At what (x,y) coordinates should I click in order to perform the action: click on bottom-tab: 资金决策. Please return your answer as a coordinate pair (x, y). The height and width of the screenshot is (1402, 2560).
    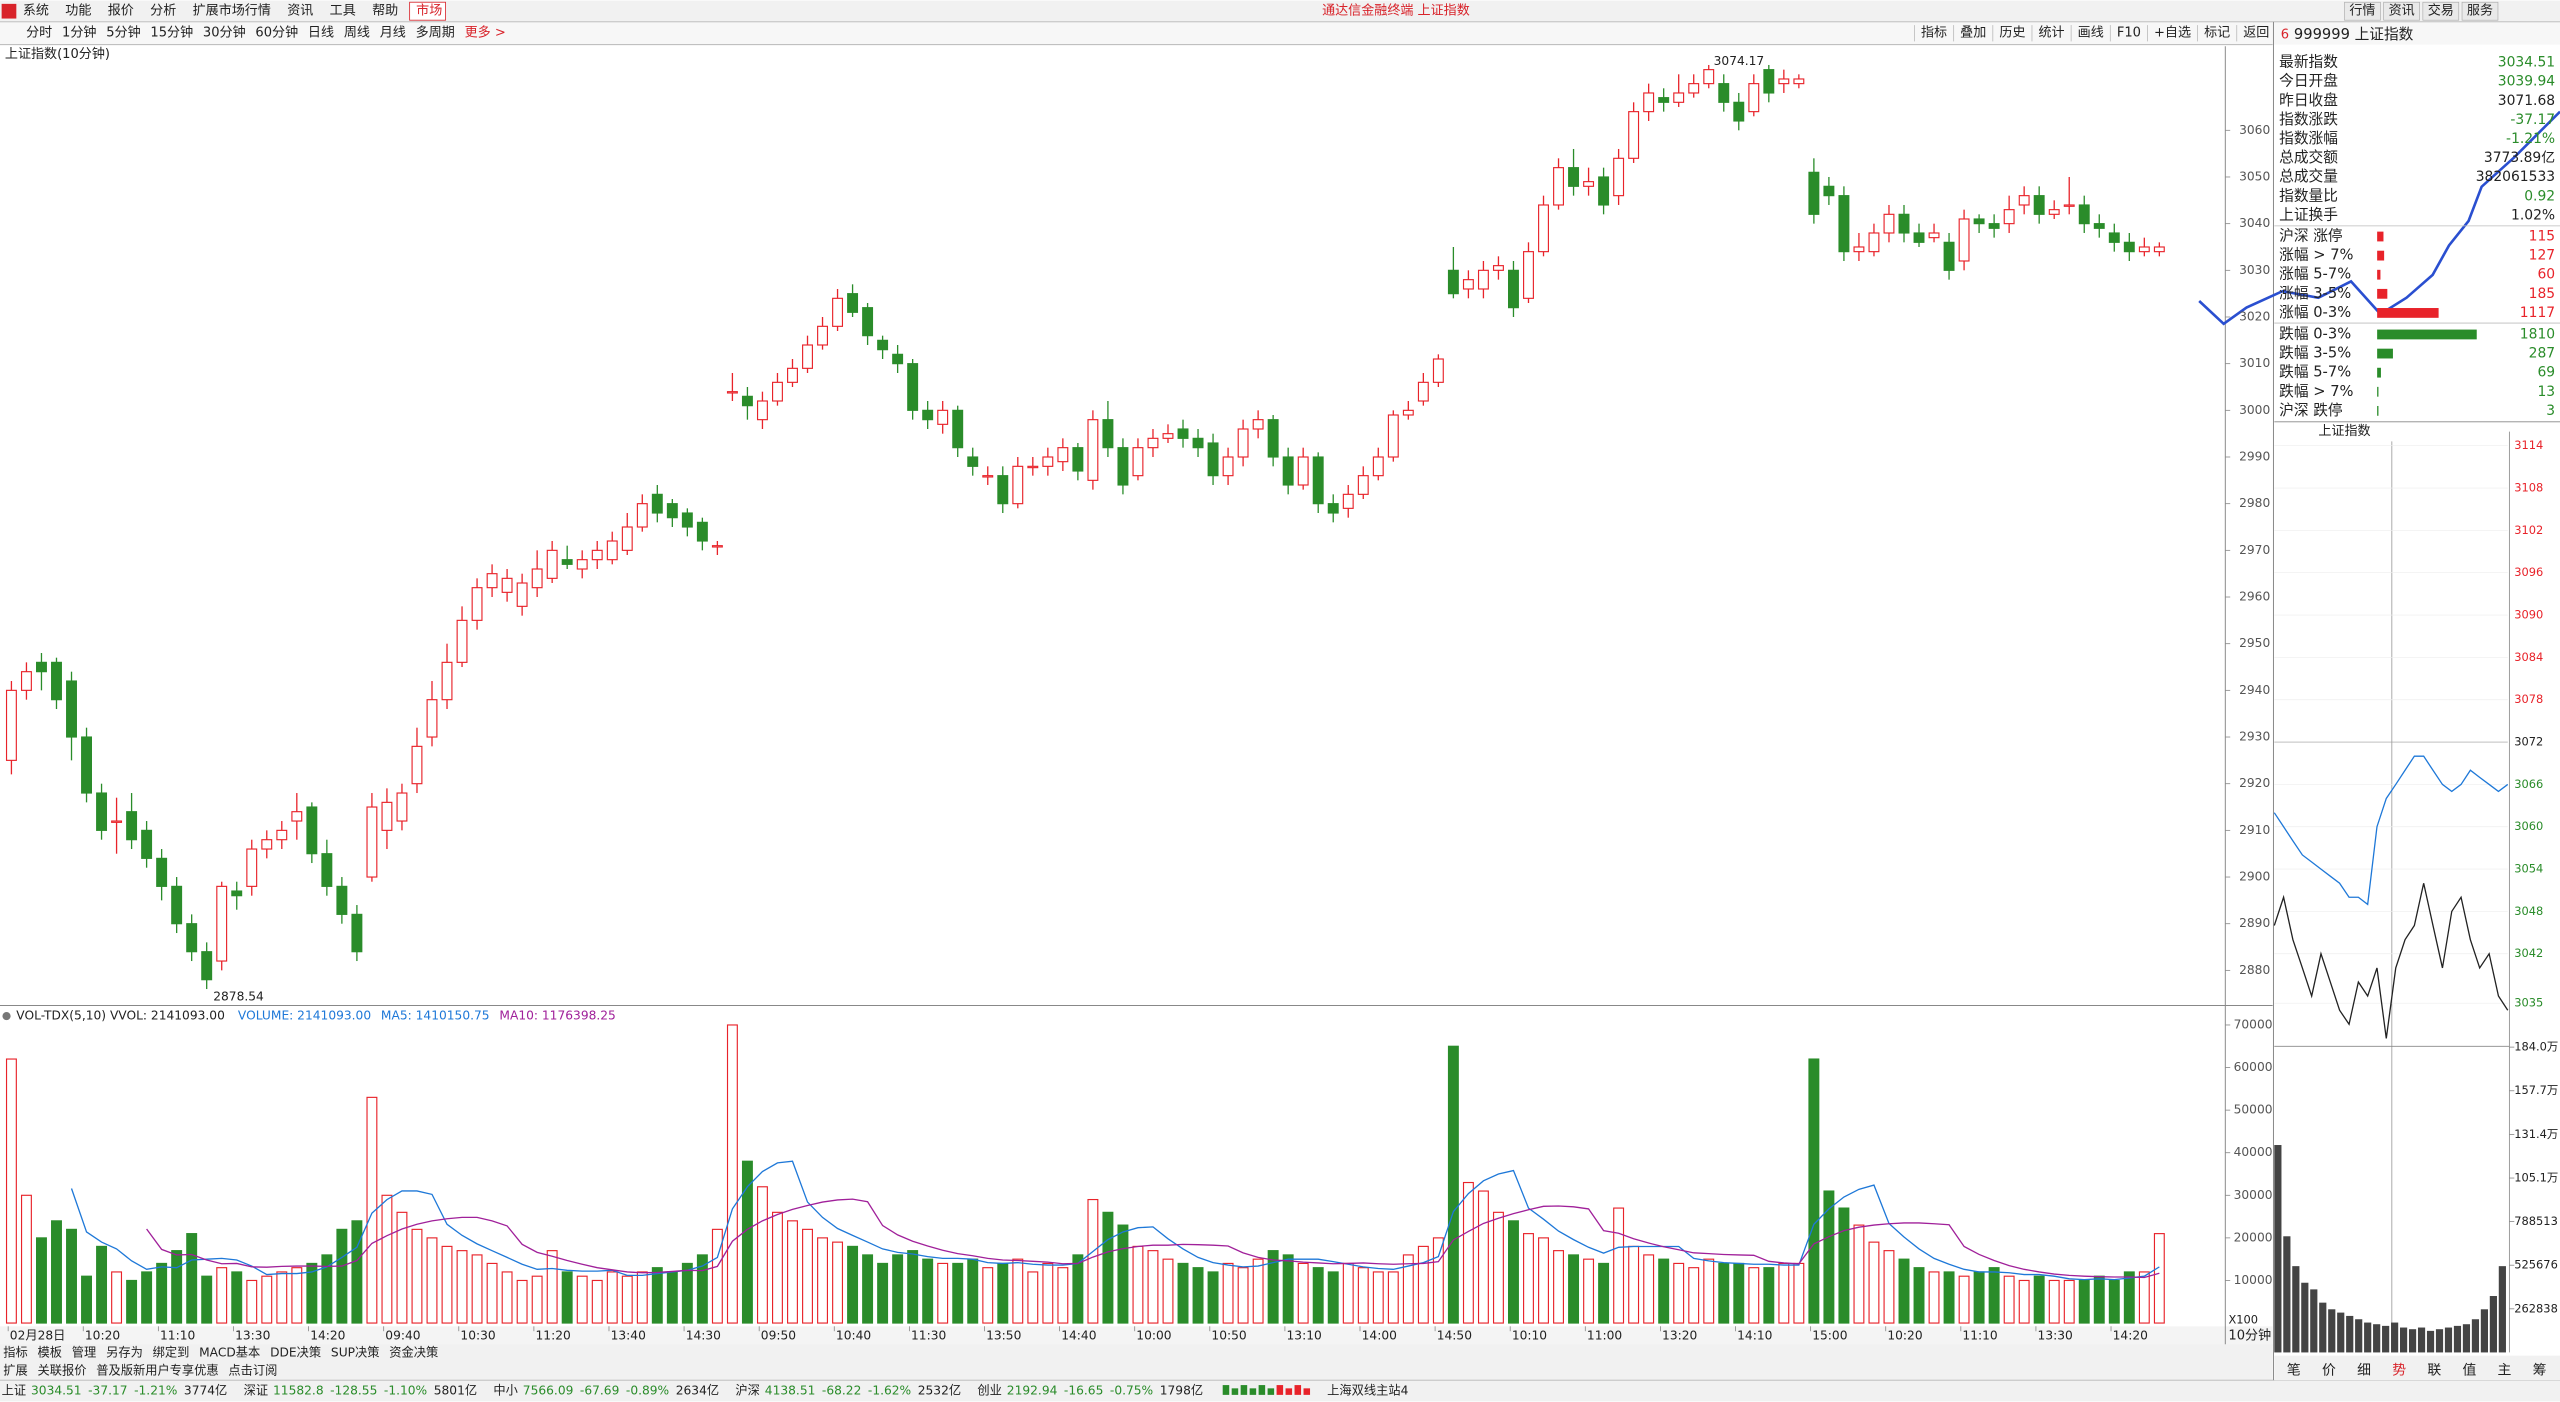
    Looking at the image, I should click on (413, 1352).